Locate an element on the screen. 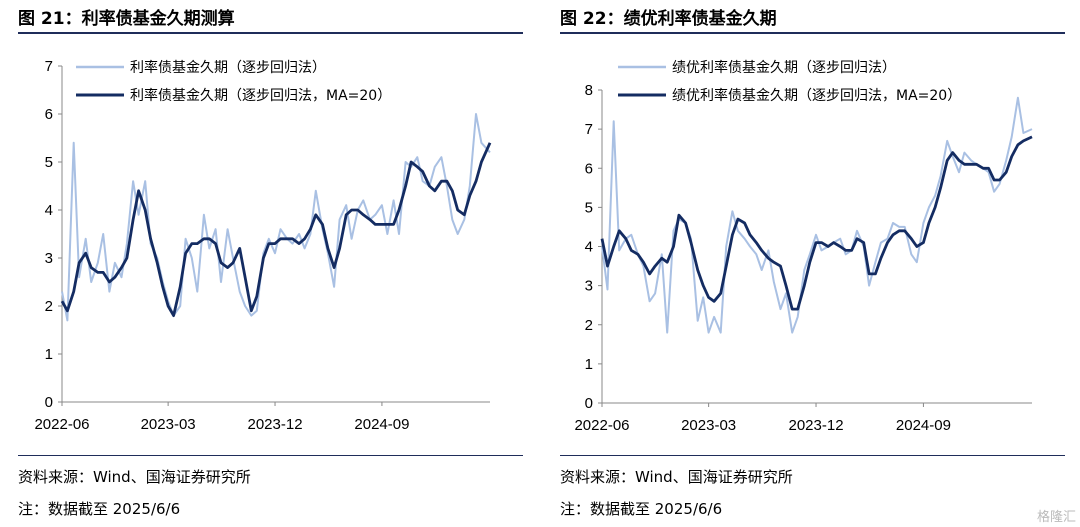 This screenshot has height=527, width=1080. figure-title: 图 22：绩优利率债基金久期 is located at coordinates (668, 19).